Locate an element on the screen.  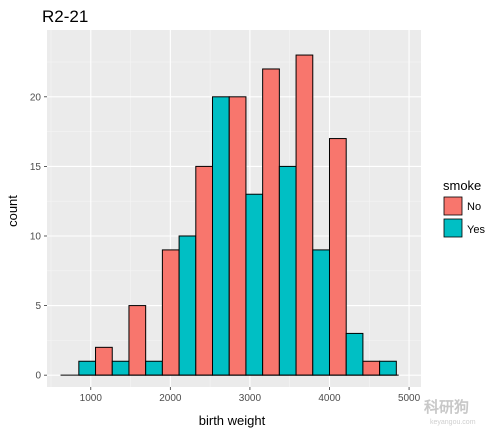
x-tick-label: 1000 is located at coordinates (91, 398).